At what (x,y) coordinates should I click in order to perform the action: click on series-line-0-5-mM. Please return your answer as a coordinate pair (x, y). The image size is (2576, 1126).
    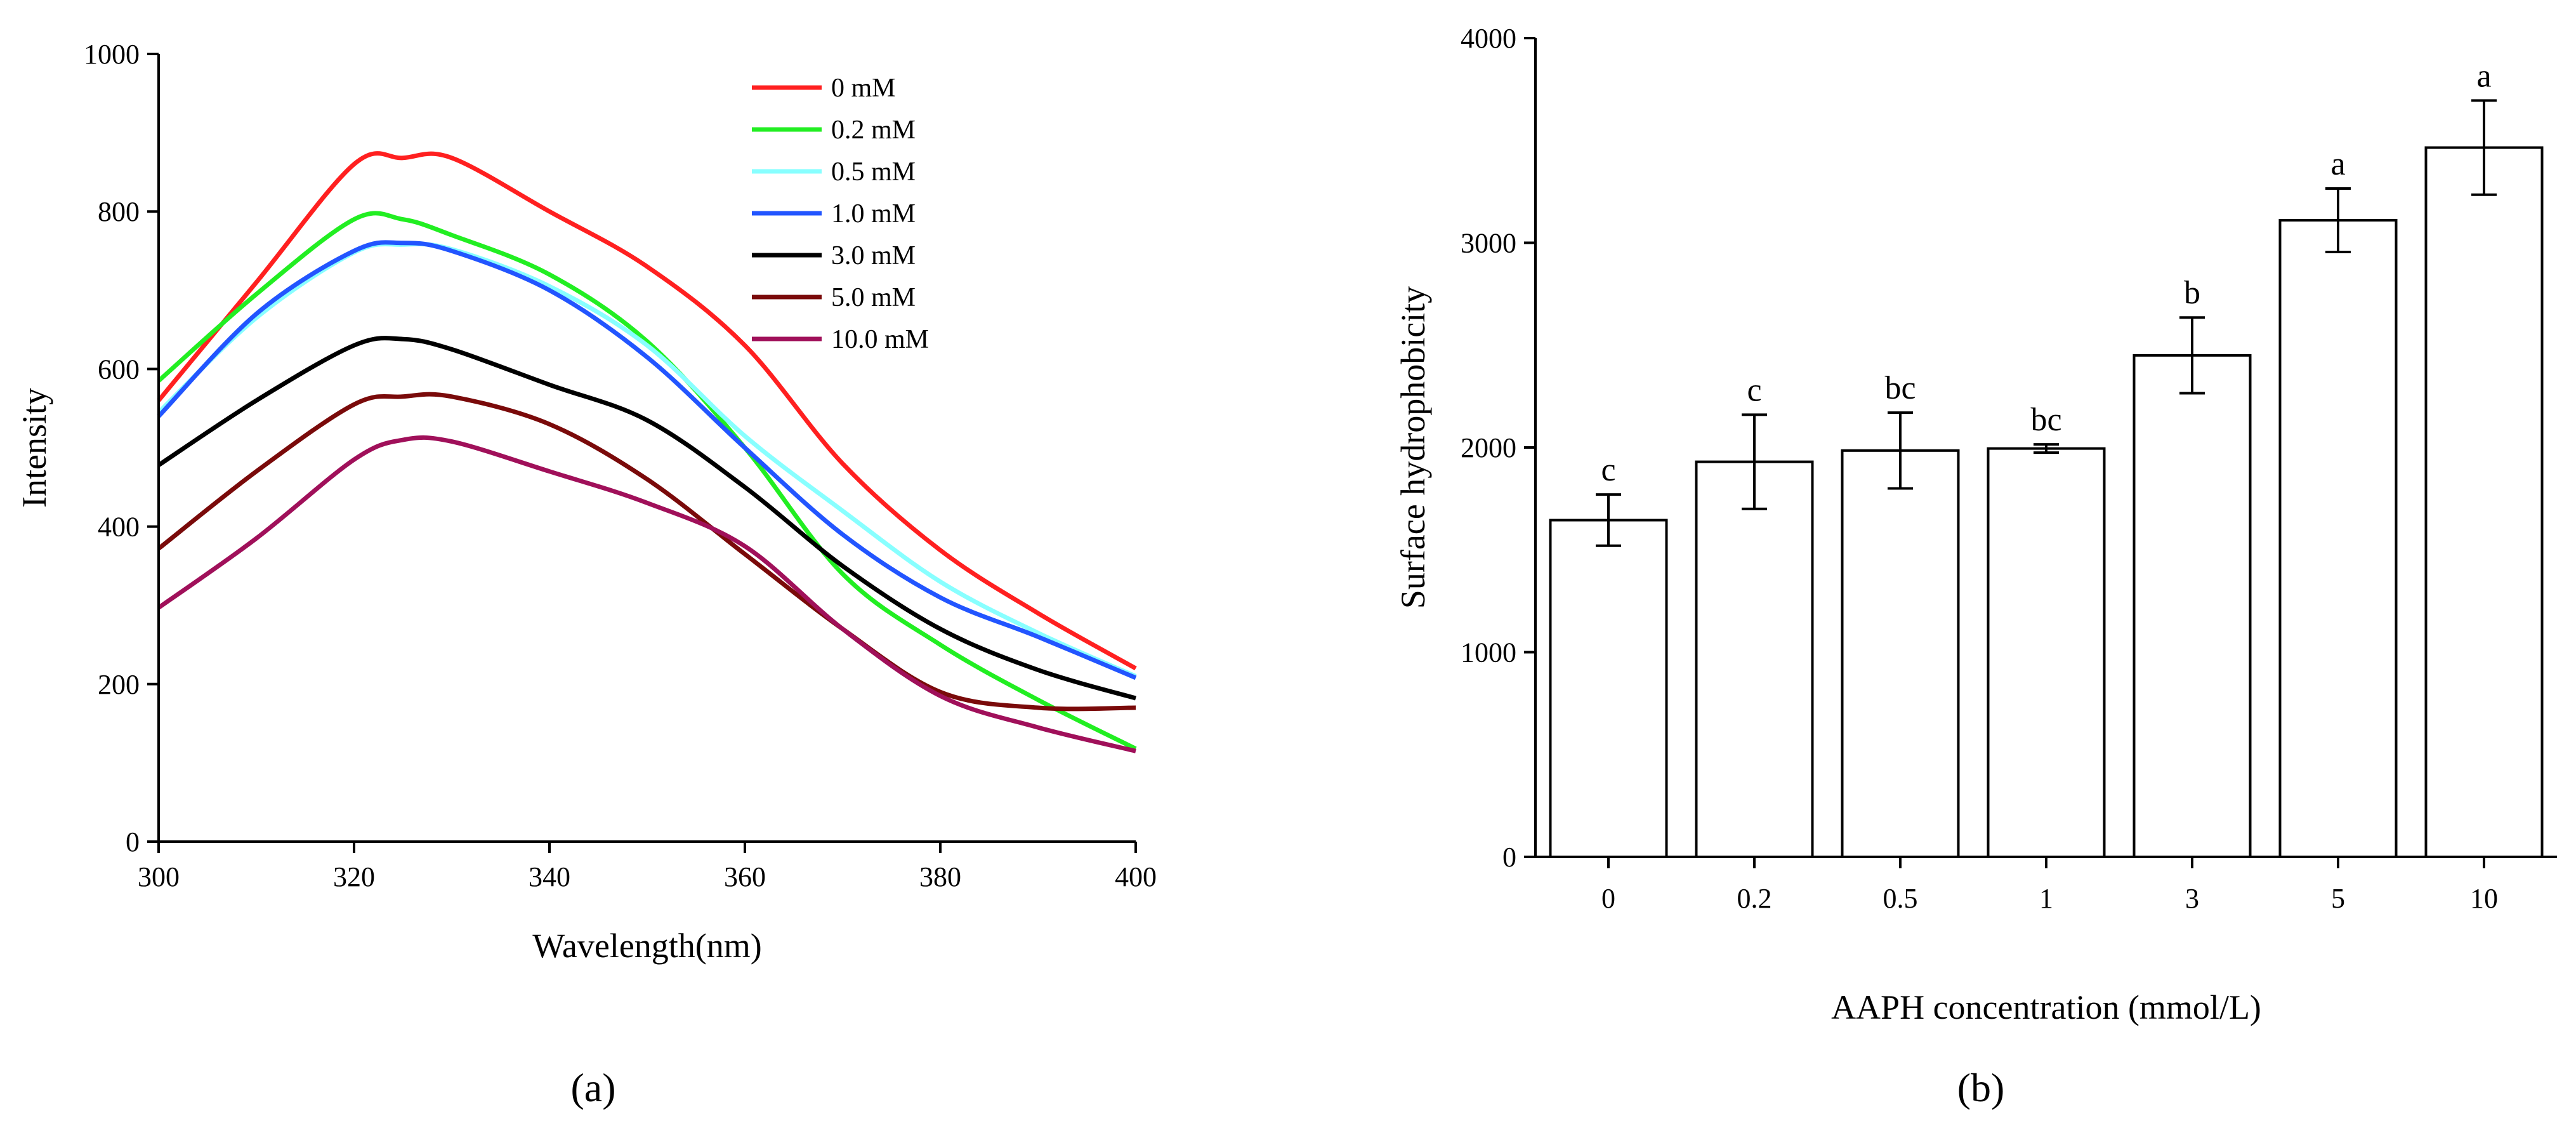
    Looking at the image, I should click on (647, 460).